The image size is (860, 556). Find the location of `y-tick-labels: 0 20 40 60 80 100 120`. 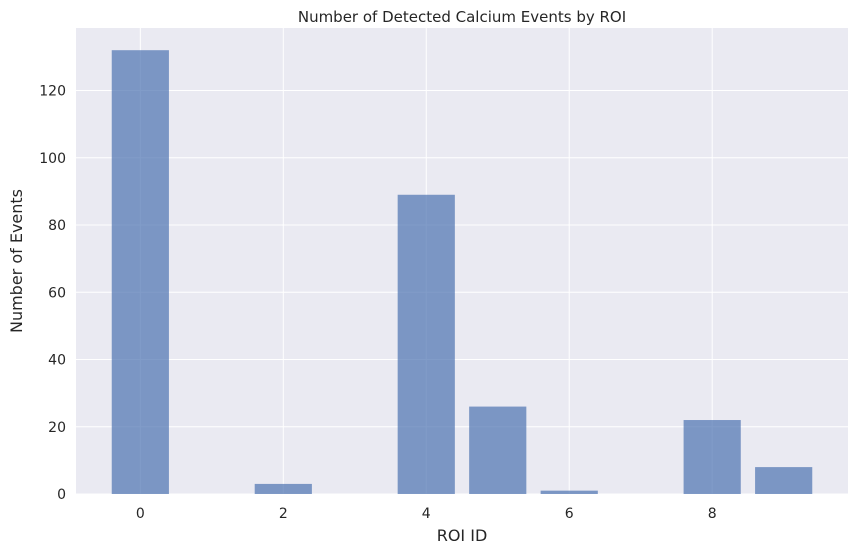

y-tick-labels: 0 20 40 60 80 100 120 is located at coordinates (52, 293).